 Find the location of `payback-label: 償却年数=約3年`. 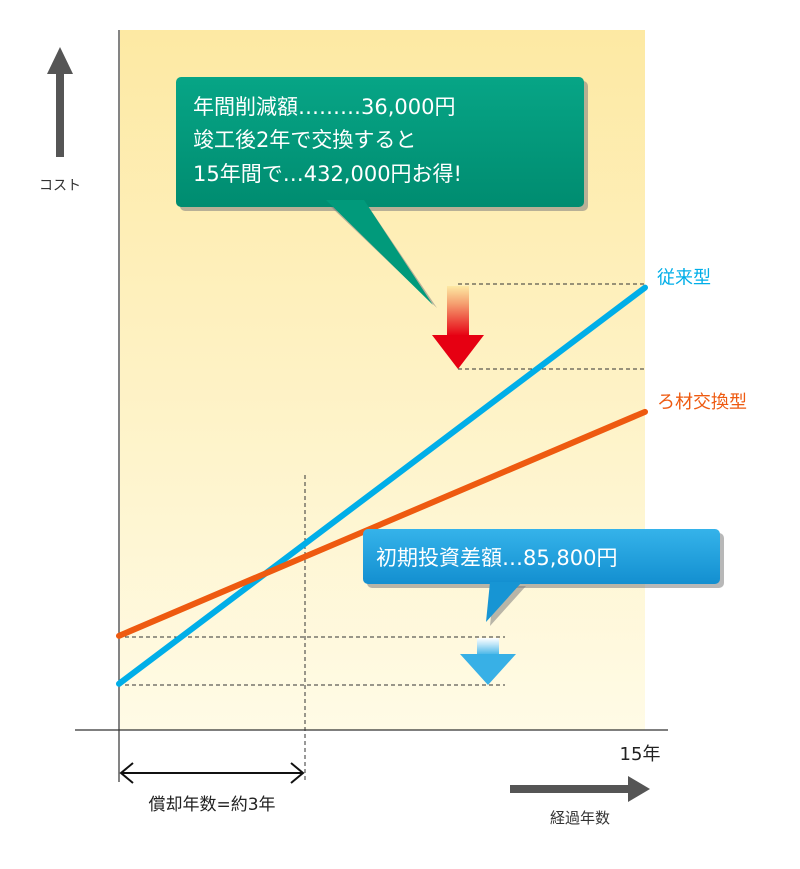

payback-label: 償却年数=約3年 is located at coordinates (211, 805).